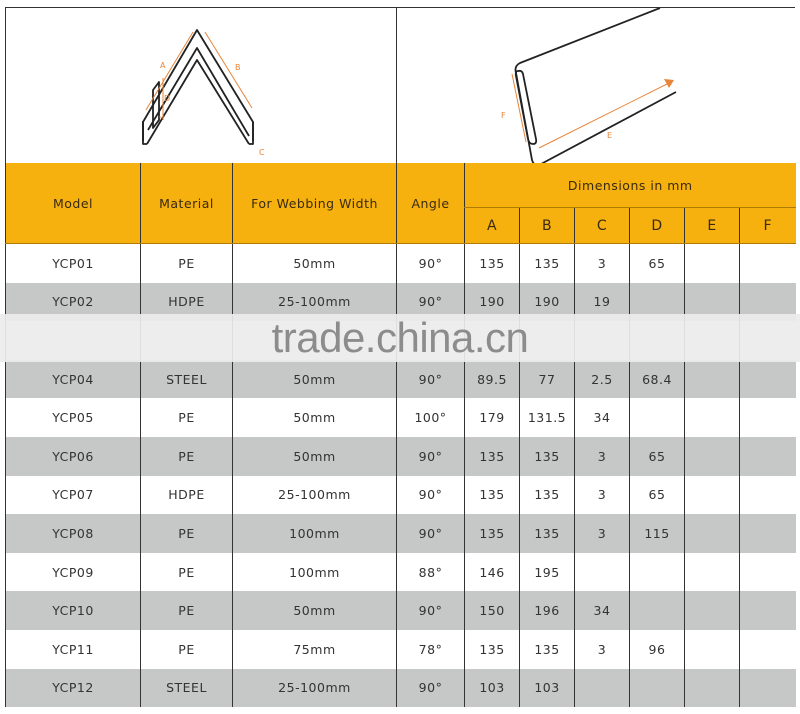  I want to click on header-dimensions: Dimensions in mm, so click(630, 185).